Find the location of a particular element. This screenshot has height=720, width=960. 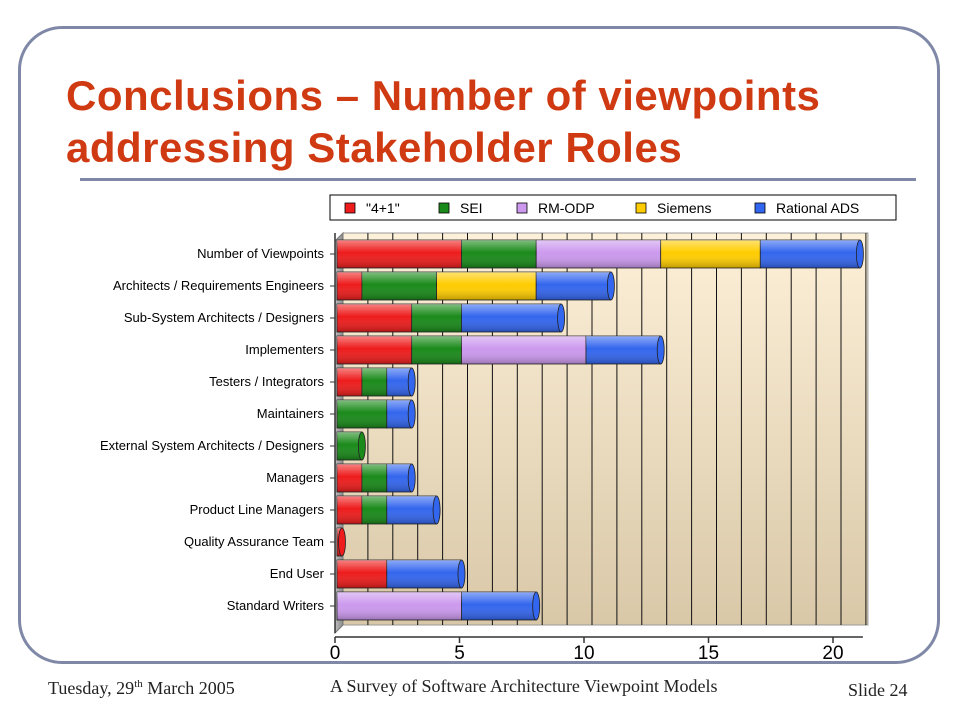

y-category-label: Product Line Managers is located at coordinates (257, 509).